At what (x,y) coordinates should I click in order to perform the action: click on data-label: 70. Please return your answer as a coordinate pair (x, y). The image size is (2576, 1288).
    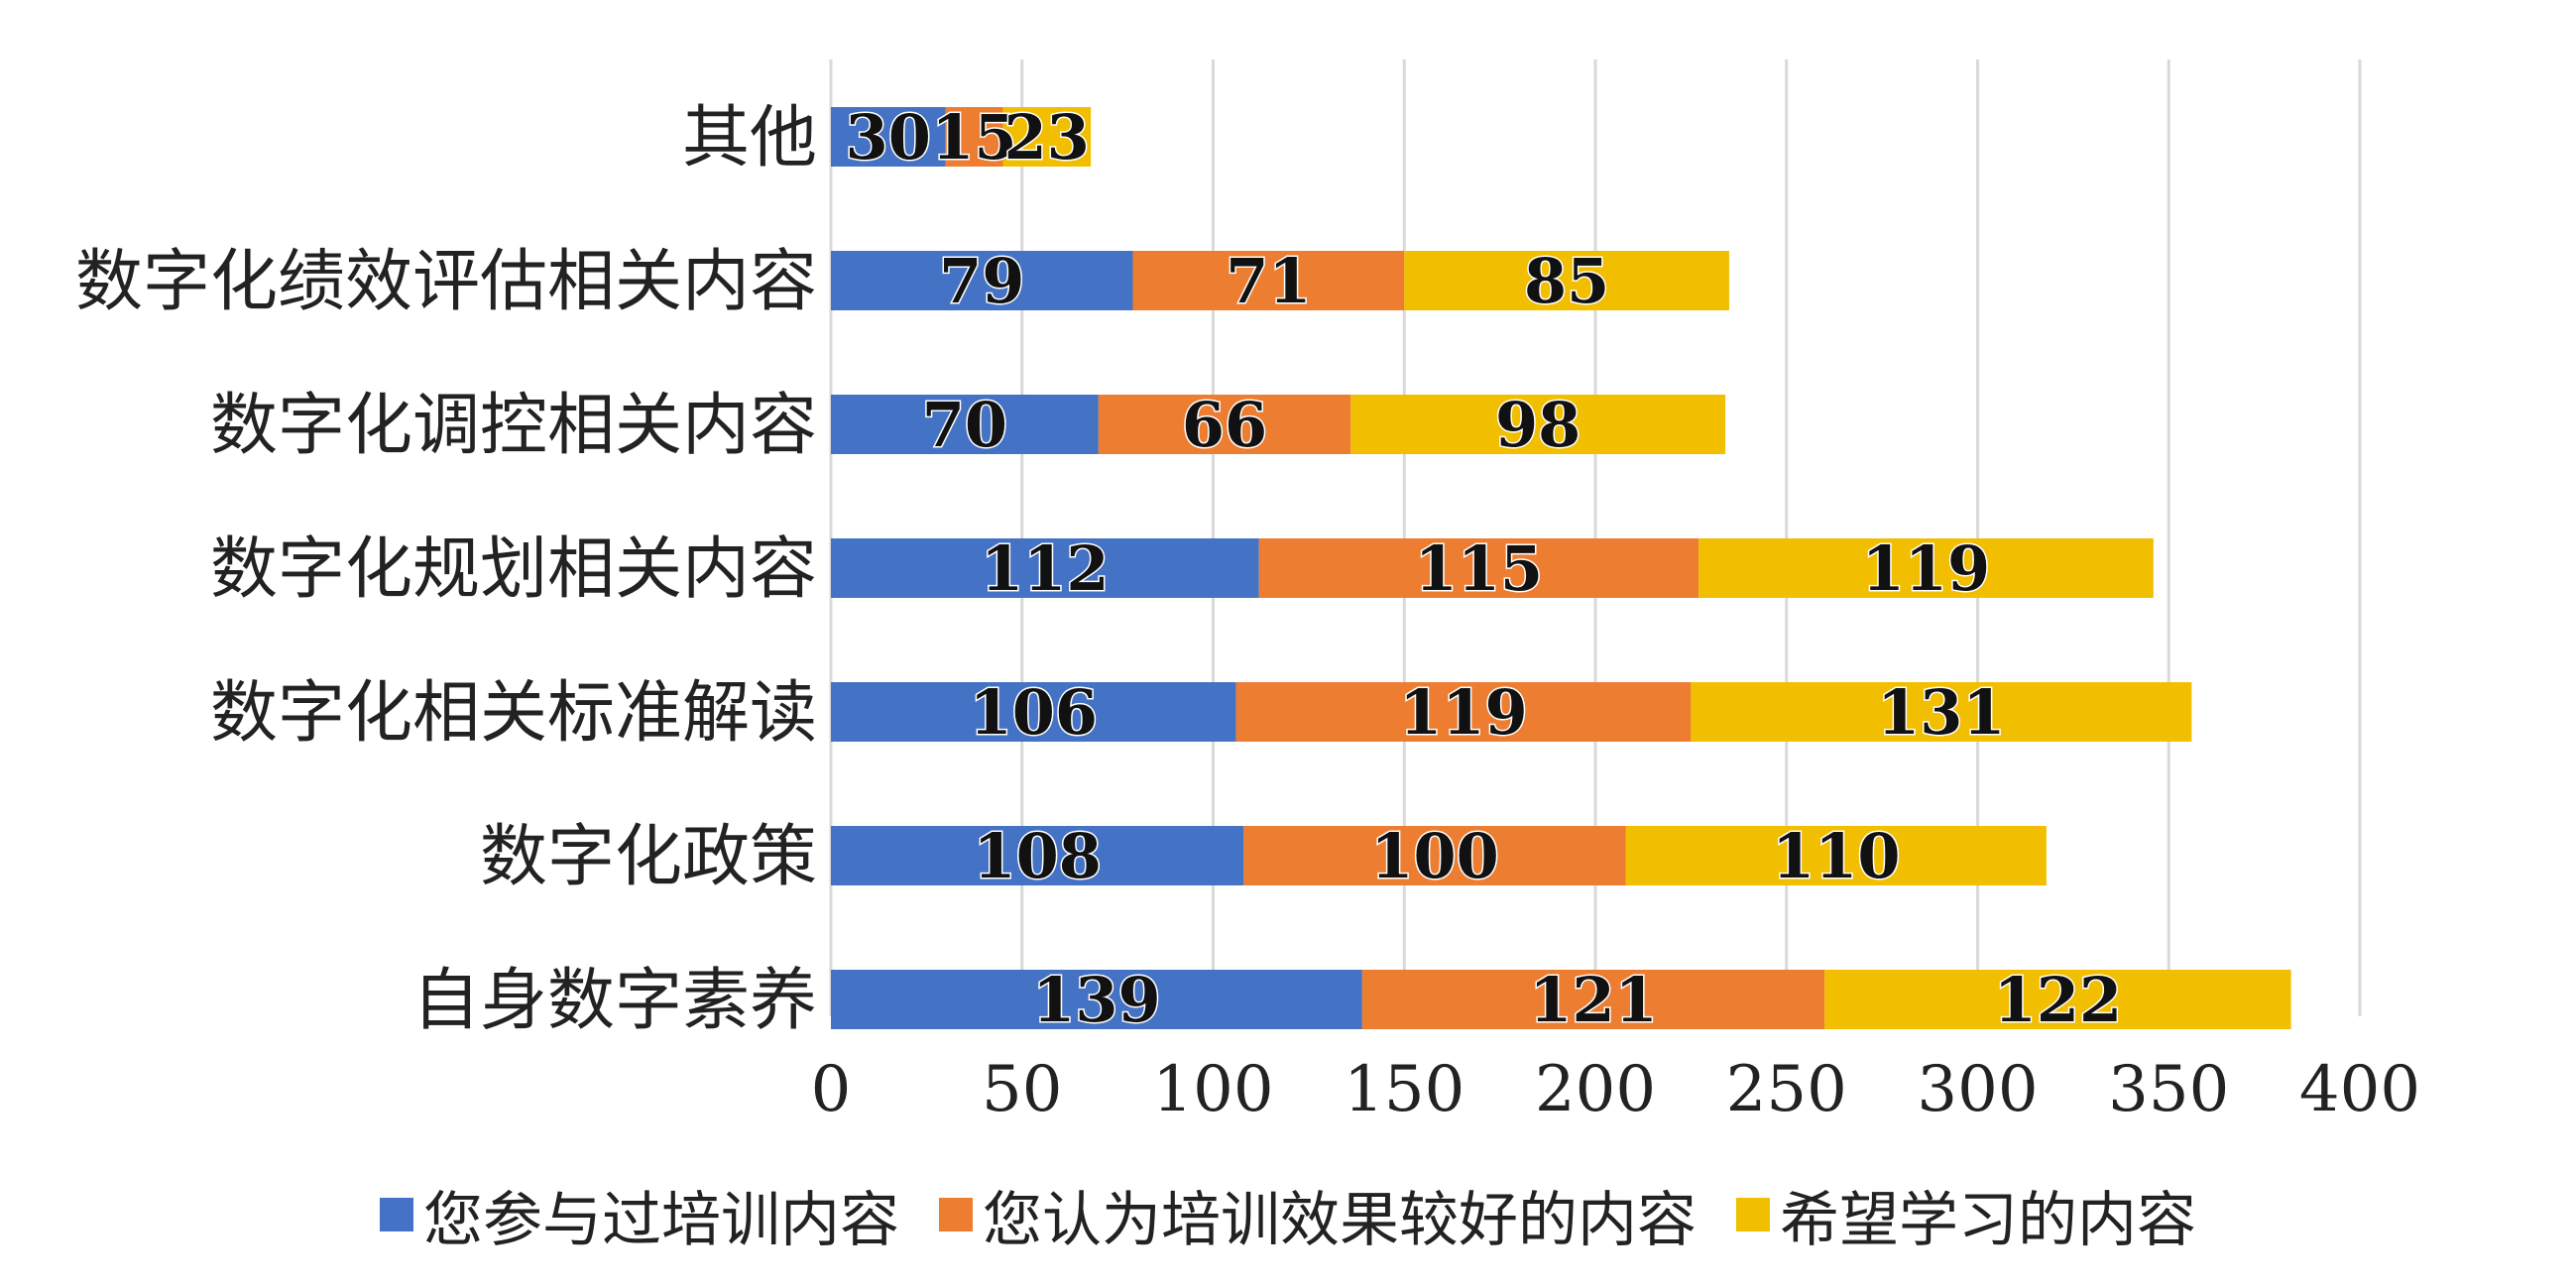
    Looking at the image, I should click on (965, 425).